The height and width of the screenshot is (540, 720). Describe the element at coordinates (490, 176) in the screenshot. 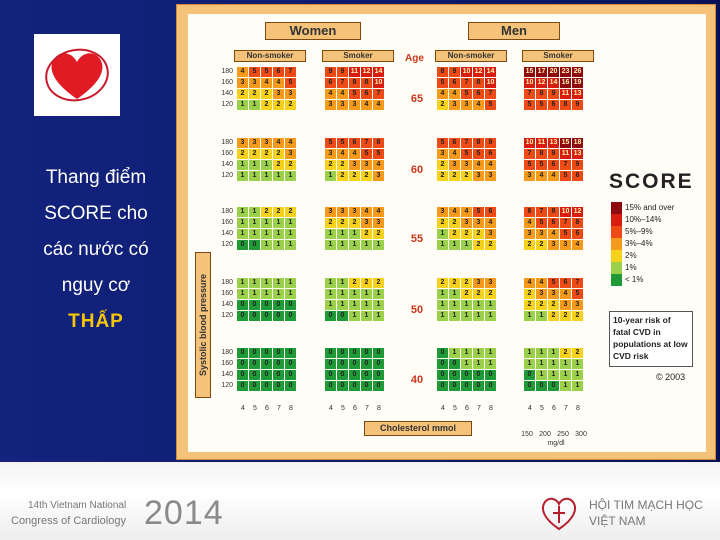

I see `risk-cell-60-mn-3-4: 3` at that location.